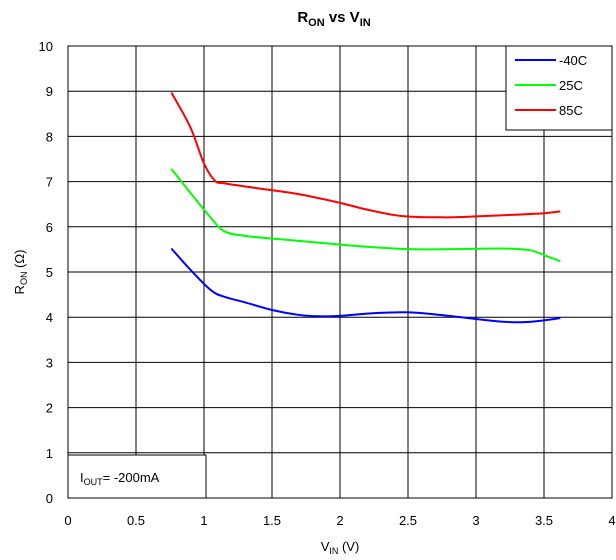 This screenshot has width=616, height=560. I want to click on y-axis-ticks: 0 1 2 3 4 5 6 7 8 9 10, so click(46, 272).